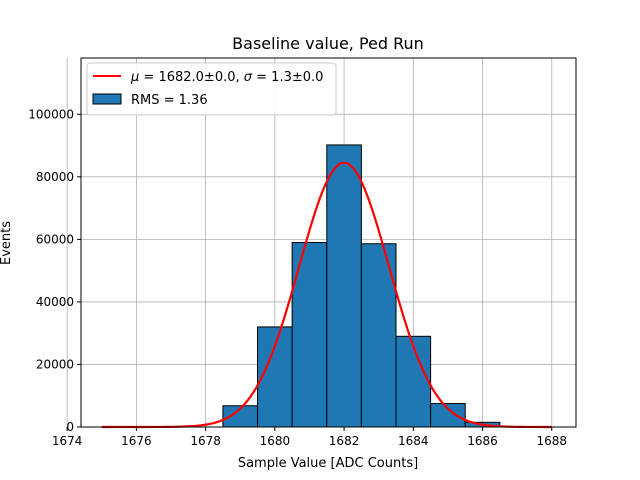 The image size is (640, 480). What do you see at coordinates (328, 463) in the screenshot?
I see `x-axis-label: Sample Value [ADC Counts]` at bounding box center [328, 463].